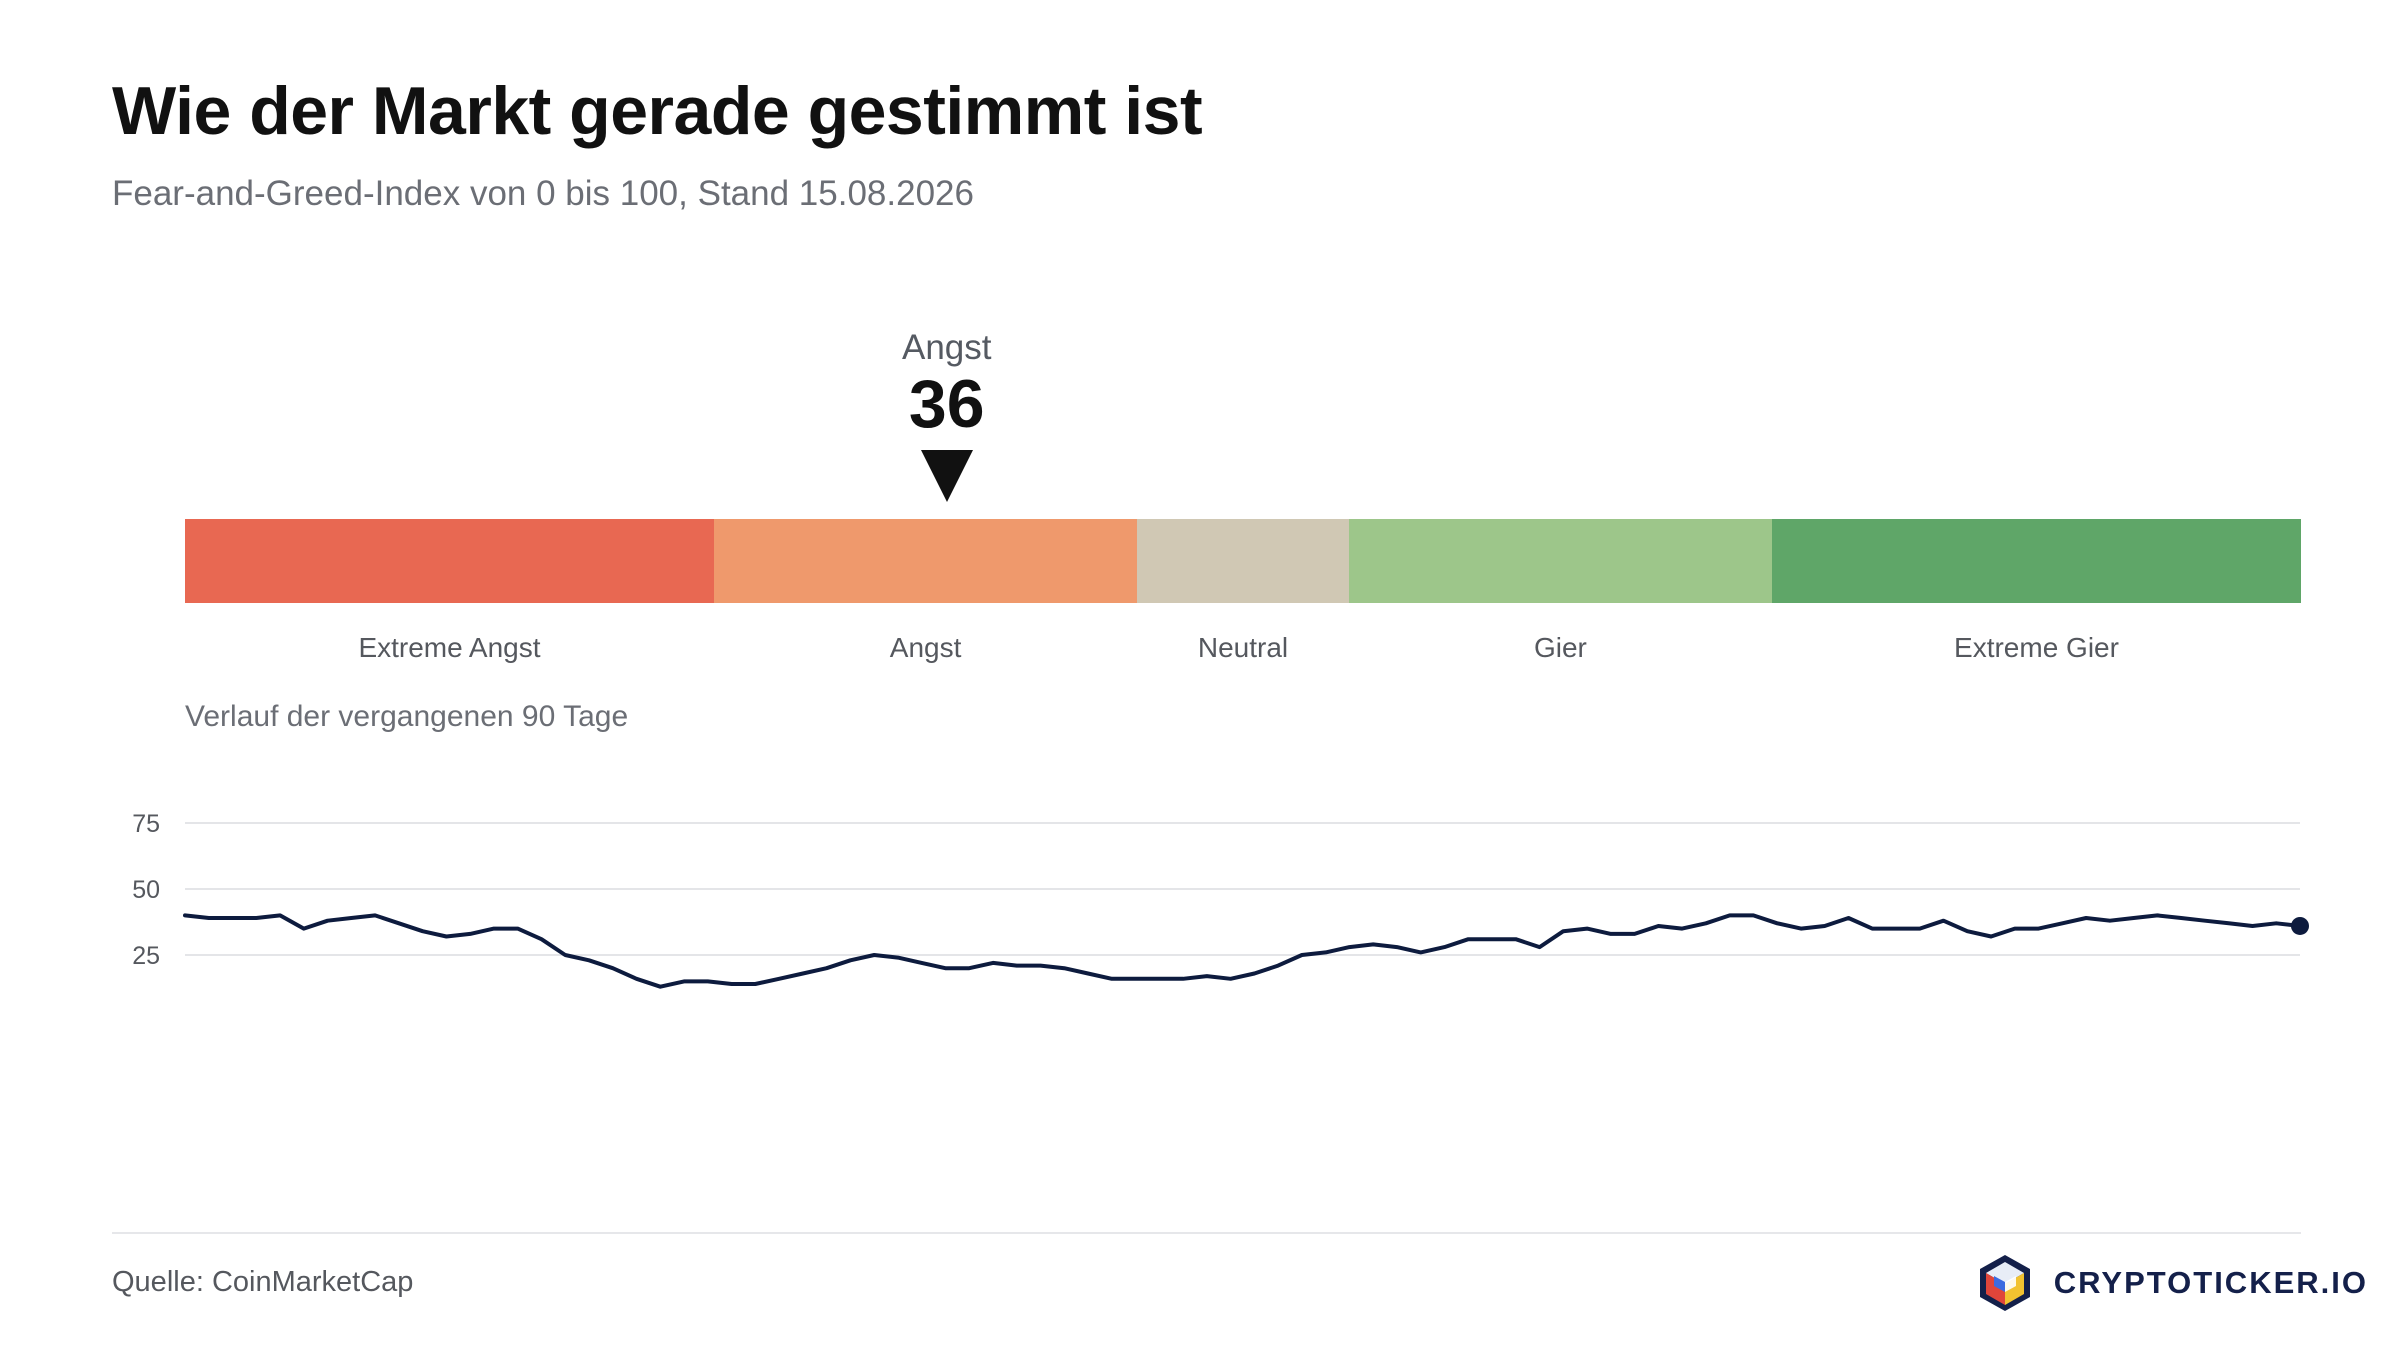  What do you see at coordinates (146, 890) in the screenshot?
I see `y-tick-label-50: 50` at bounding box center [146, 890].